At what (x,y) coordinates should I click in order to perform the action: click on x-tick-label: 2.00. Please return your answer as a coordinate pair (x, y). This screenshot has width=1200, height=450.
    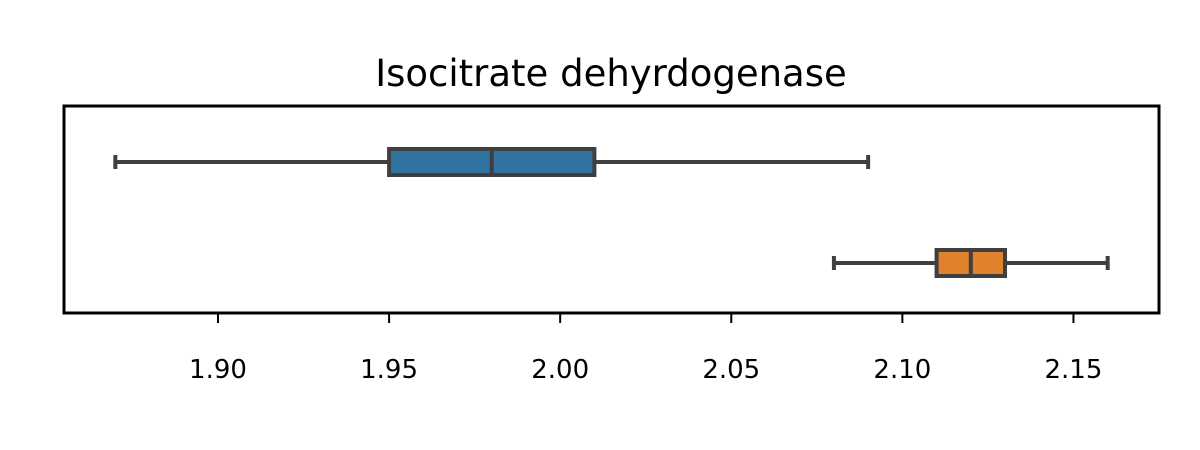
    Looking at the image, I should click on (560, 370).